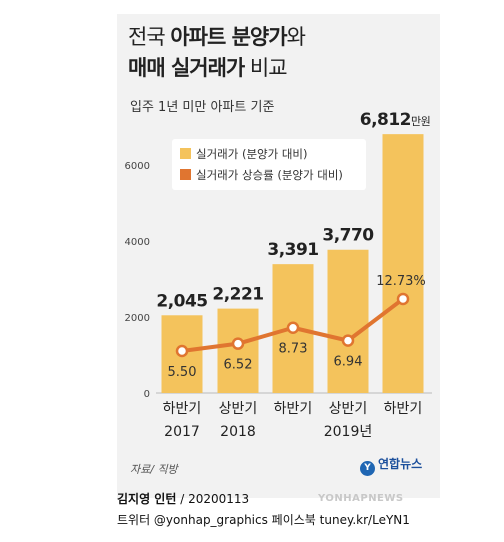  What do you see at coordinates (185, 174) in the screenshot?
I see `legend-swatch-line` at bounding box center [185, 174].